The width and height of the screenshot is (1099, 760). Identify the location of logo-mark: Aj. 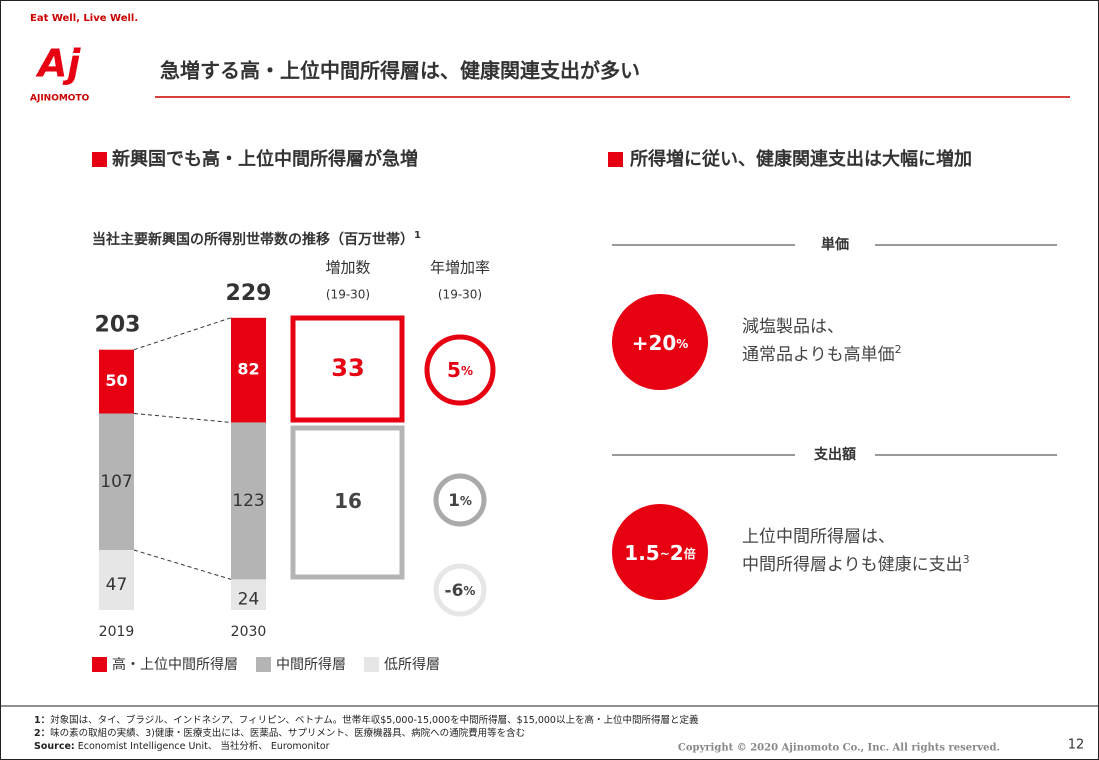
(58, 64).